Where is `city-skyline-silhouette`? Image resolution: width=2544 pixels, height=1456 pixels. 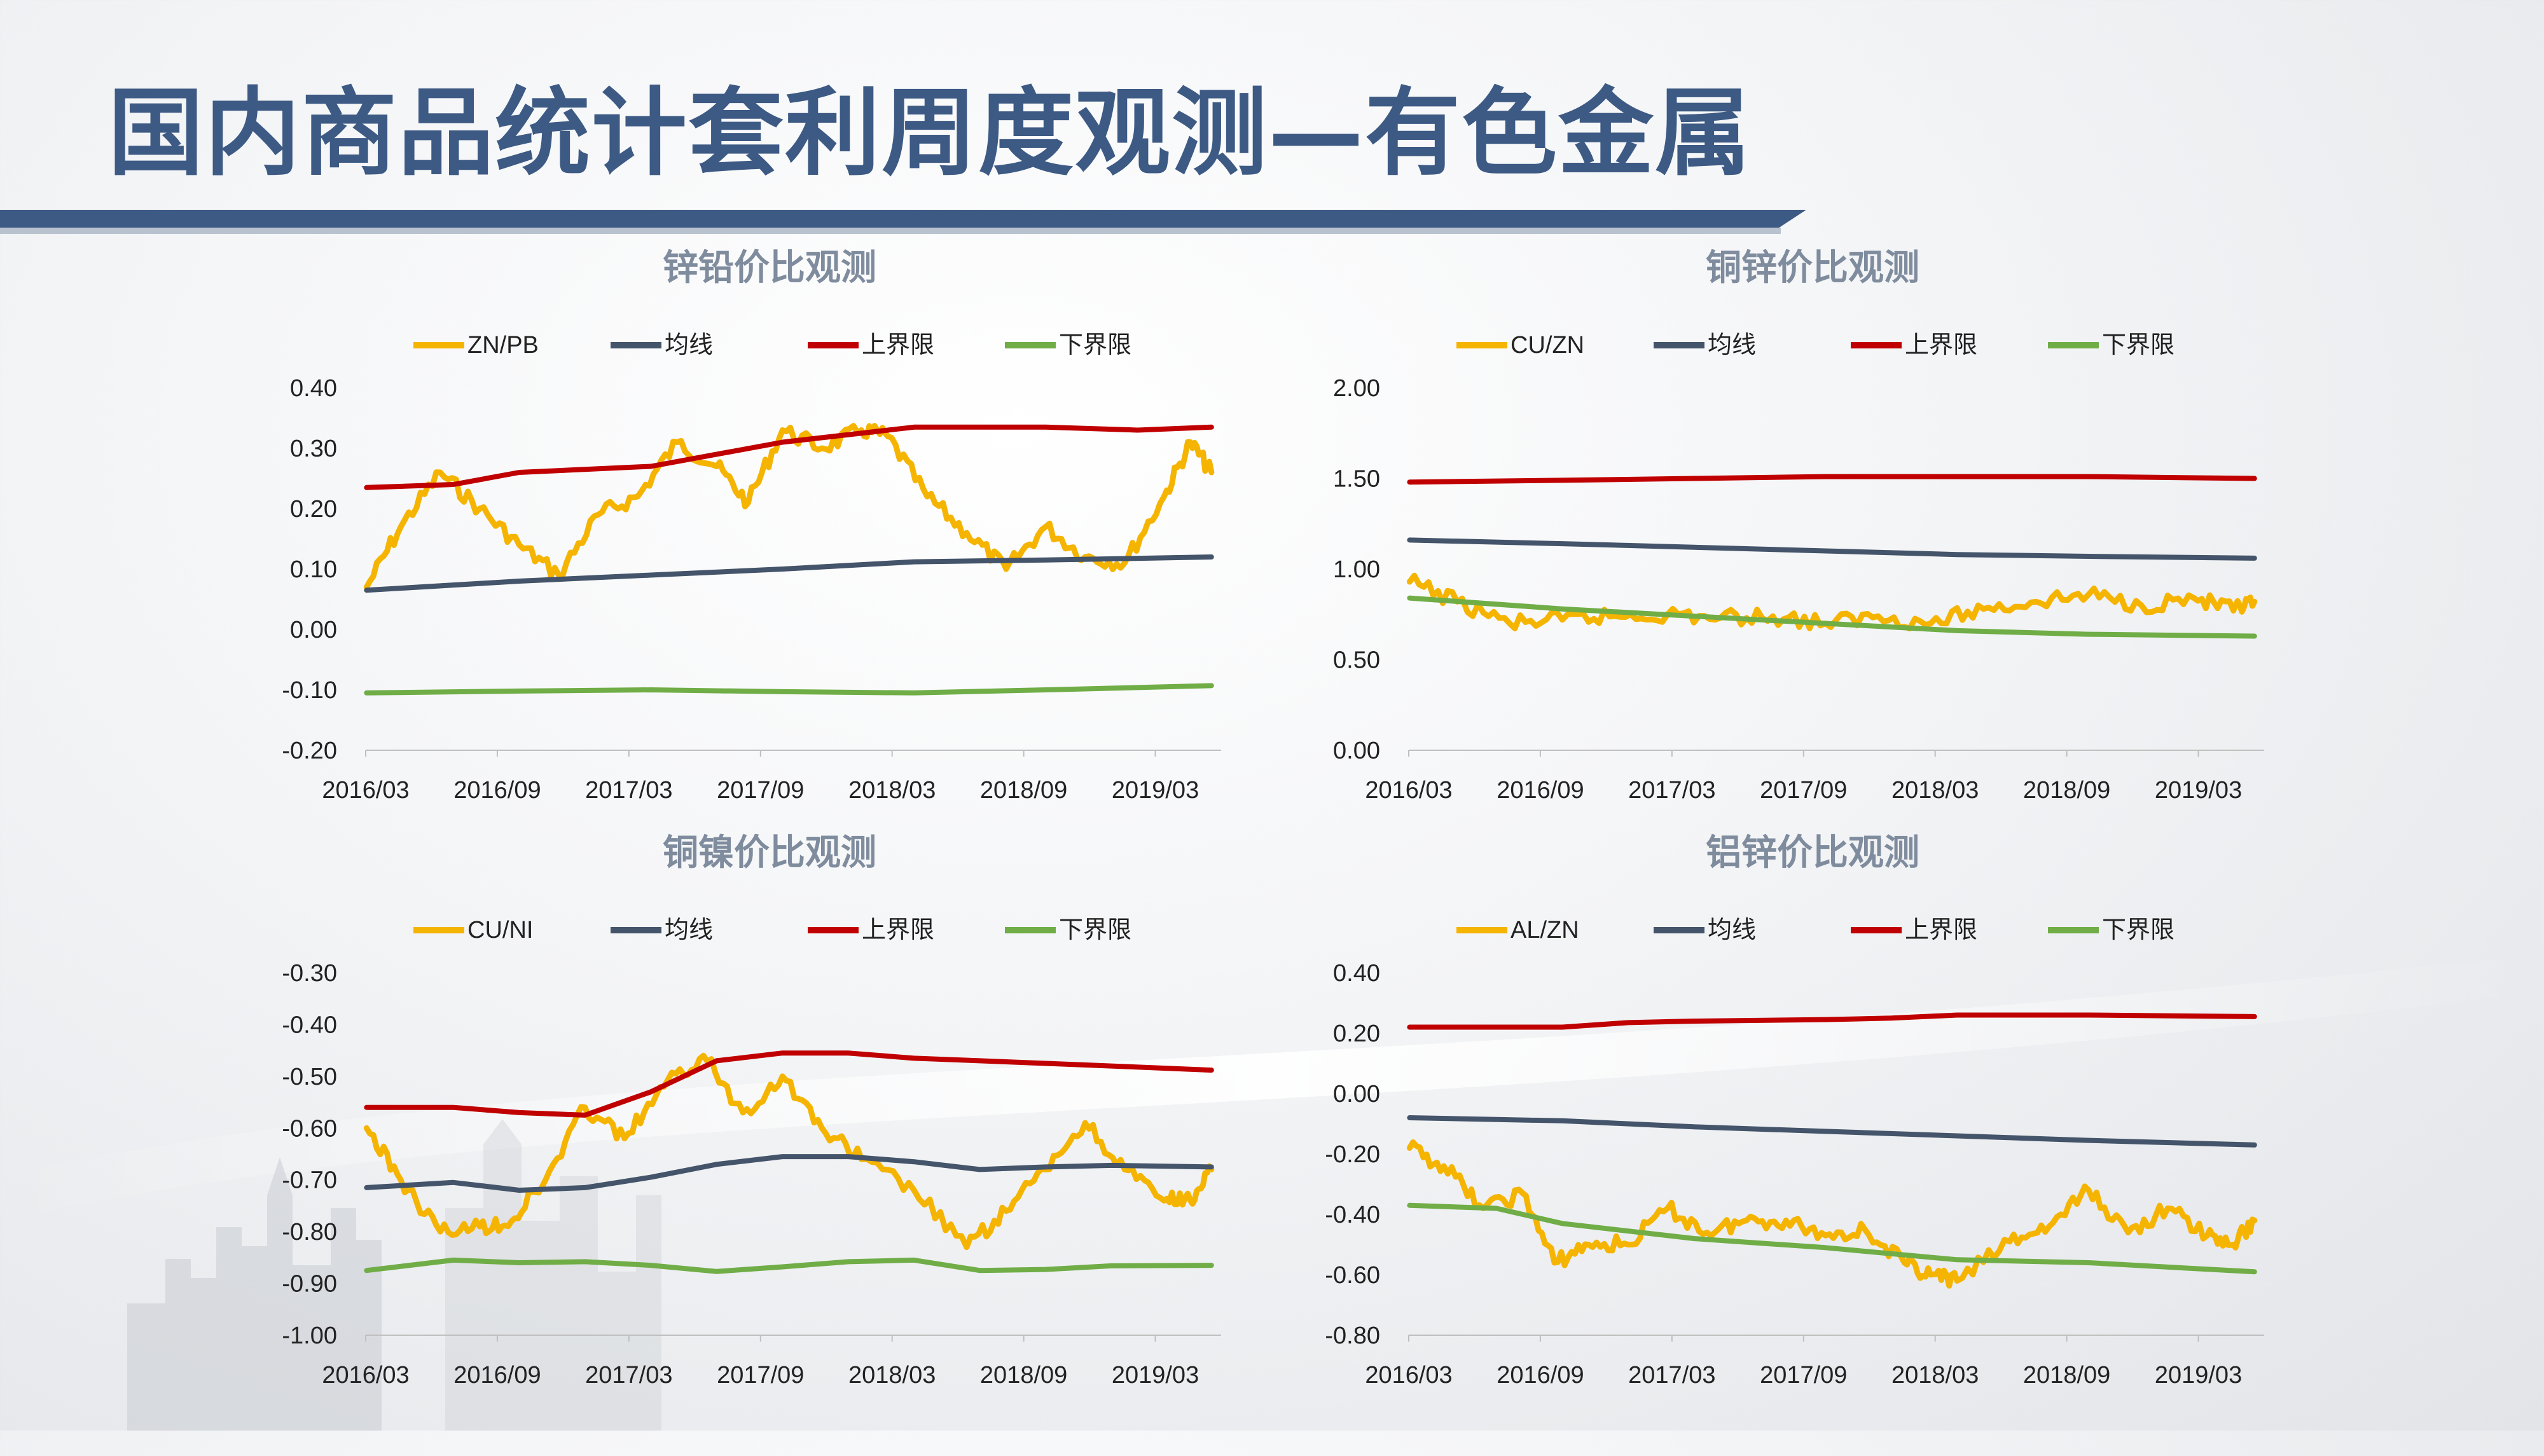
city-skyline-silhouette is located at coordinates (254, 1294).